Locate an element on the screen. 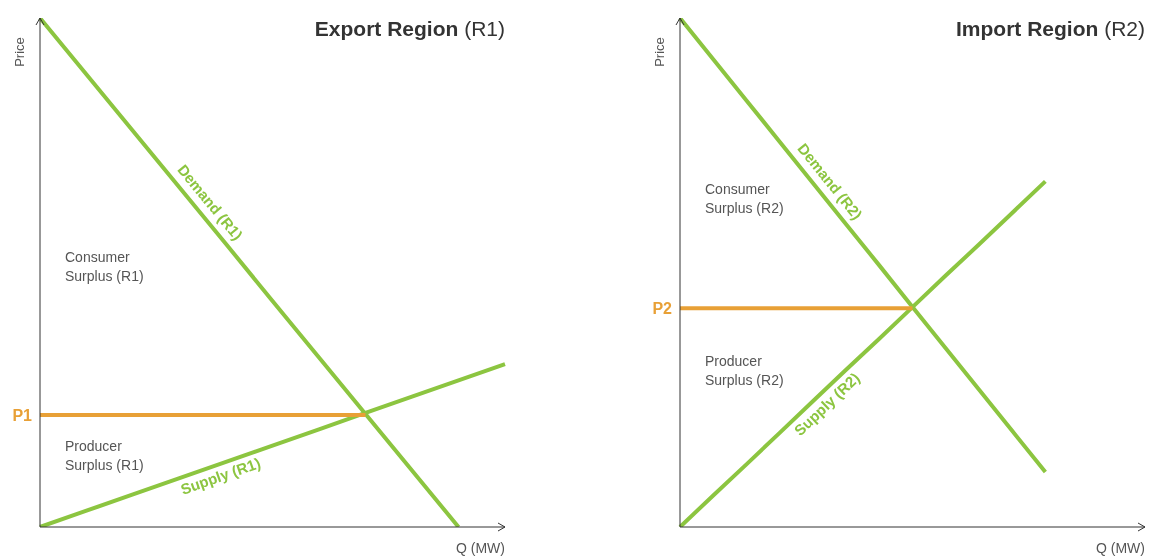 The width and height of the screenshot is (1152, 558). annotation: Producer Surplus (R1) is located at coordinates (104, 456).